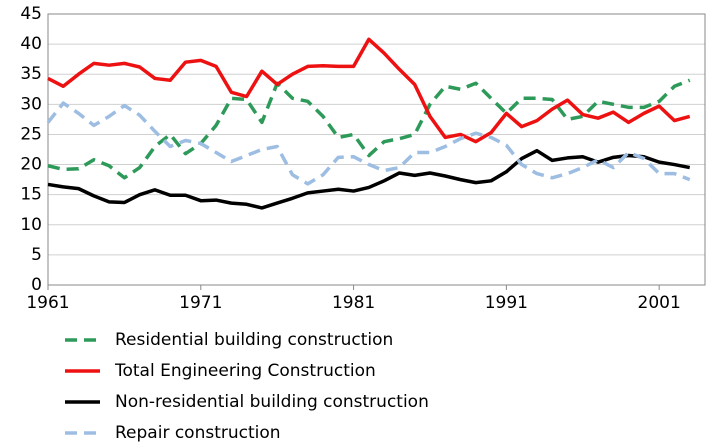  Describe the element at coordinates (353, 303) in the screenshot. I see `x-tick-label: 1981` at that location.